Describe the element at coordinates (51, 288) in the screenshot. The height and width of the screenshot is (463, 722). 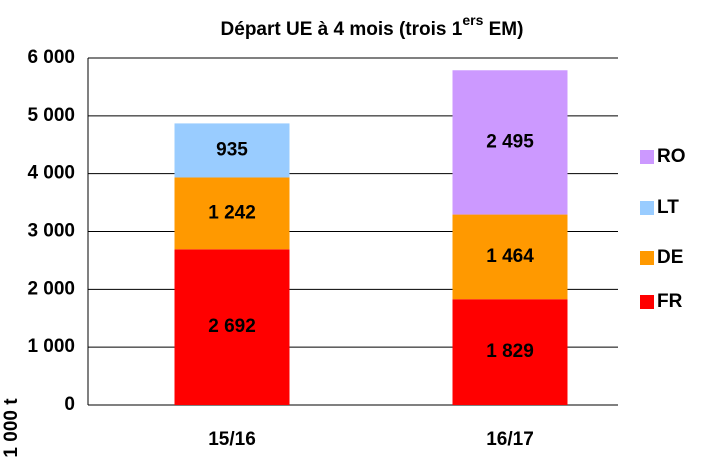
I see `y-tick-label: 2 000` at that location.